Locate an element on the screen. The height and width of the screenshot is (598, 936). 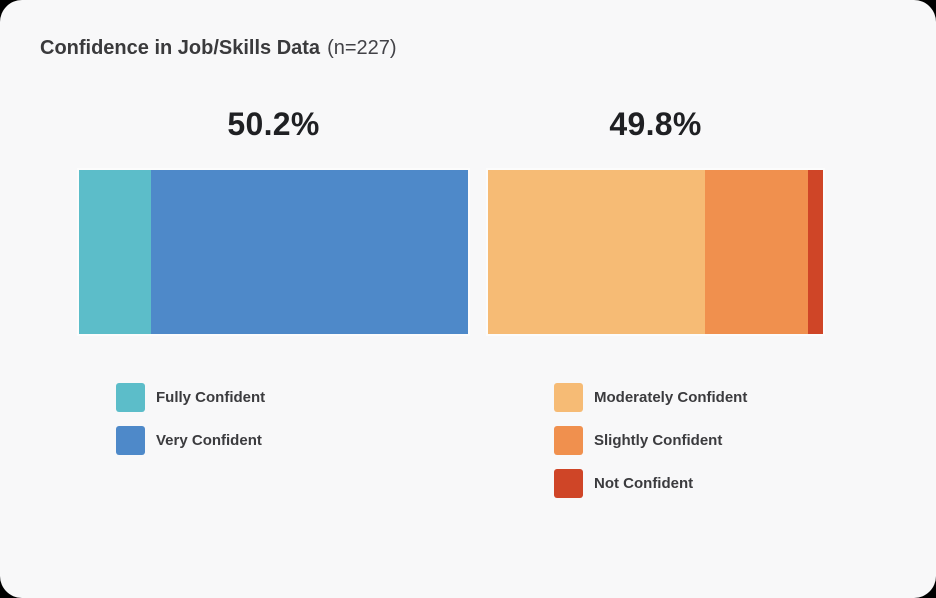
legend-swatch-fully-confident is located at coordinates (130, 397).